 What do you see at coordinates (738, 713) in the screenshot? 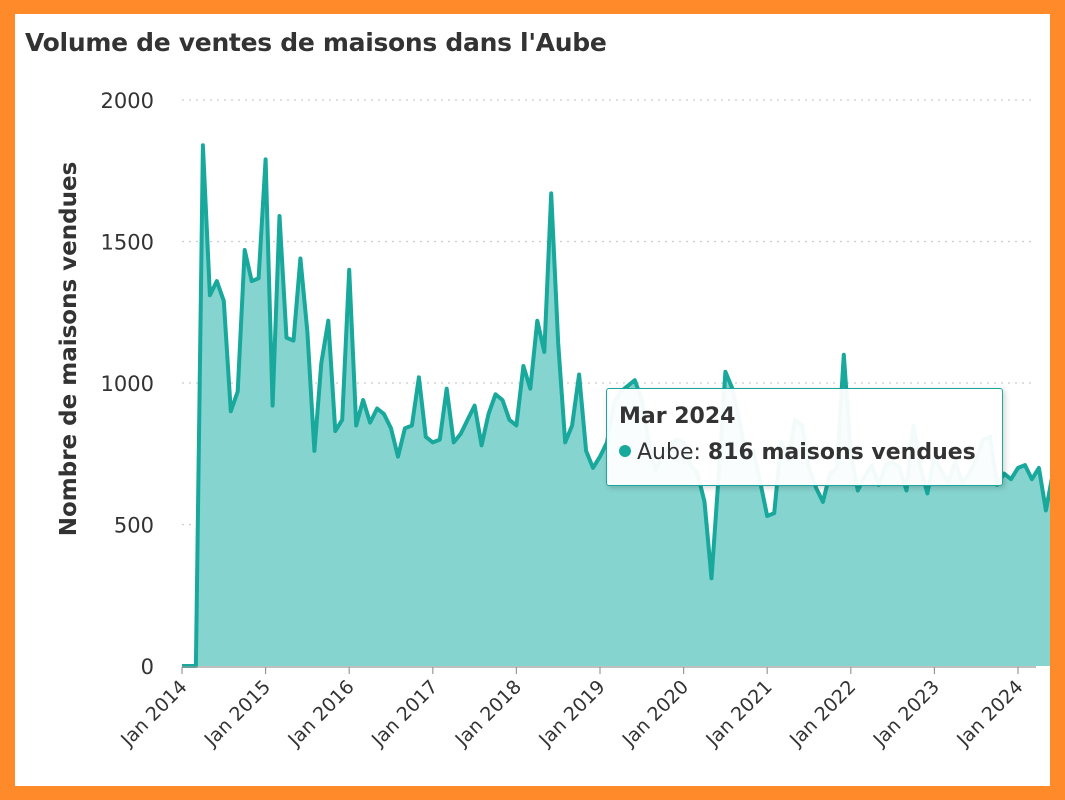
I see `x-tick-label: Jan 2021` at bounding box center [738, 713].